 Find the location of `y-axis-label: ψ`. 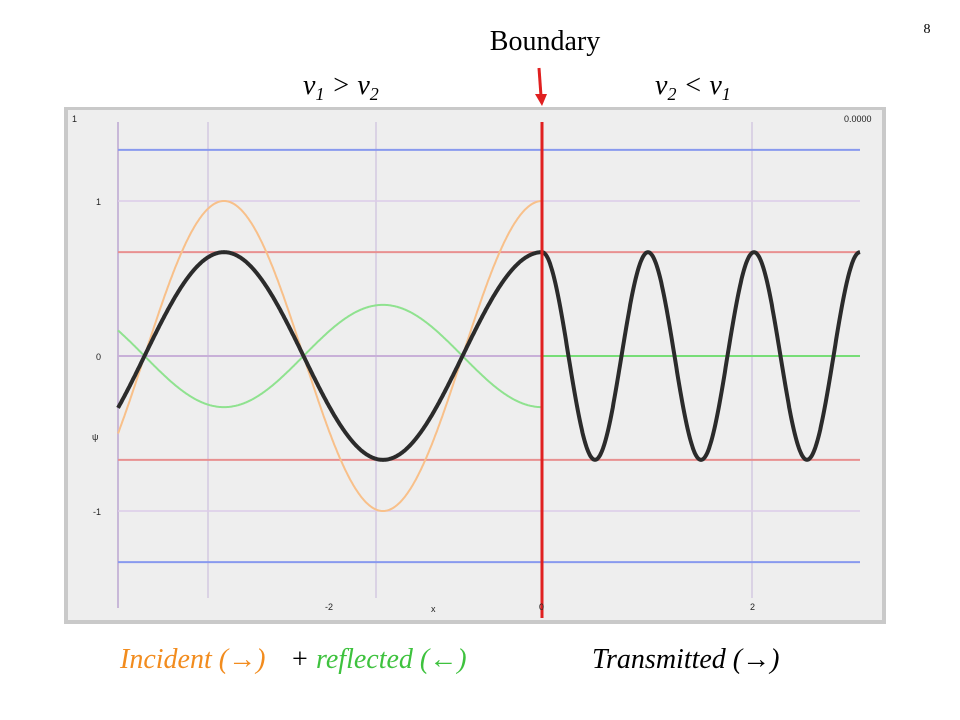

y-axis-label: ψ is located at coordinates (95, 437).